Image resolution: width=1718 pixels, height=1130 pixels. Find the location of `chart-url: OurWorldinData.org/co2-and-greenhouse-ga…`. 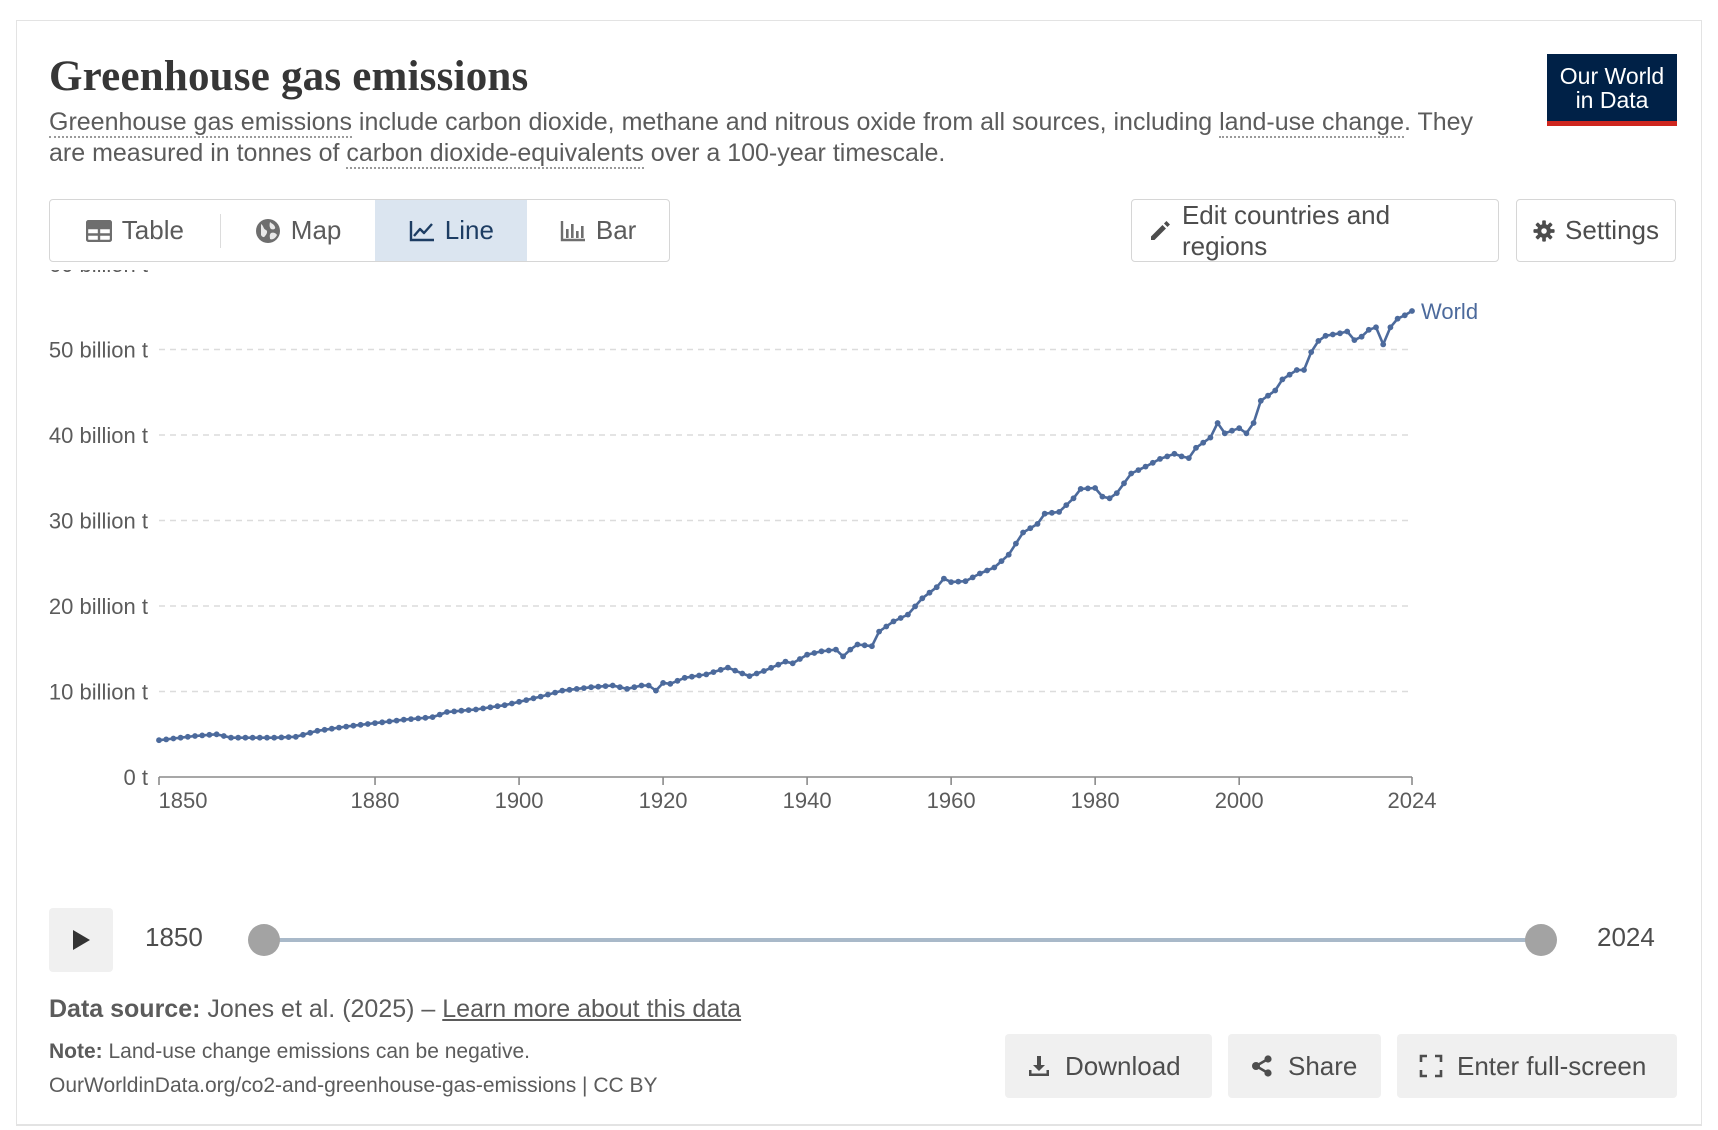

chart-url: OurWorldinData.org/co2-and-greenhouse-ga… is located at coordinates (353, 1085).